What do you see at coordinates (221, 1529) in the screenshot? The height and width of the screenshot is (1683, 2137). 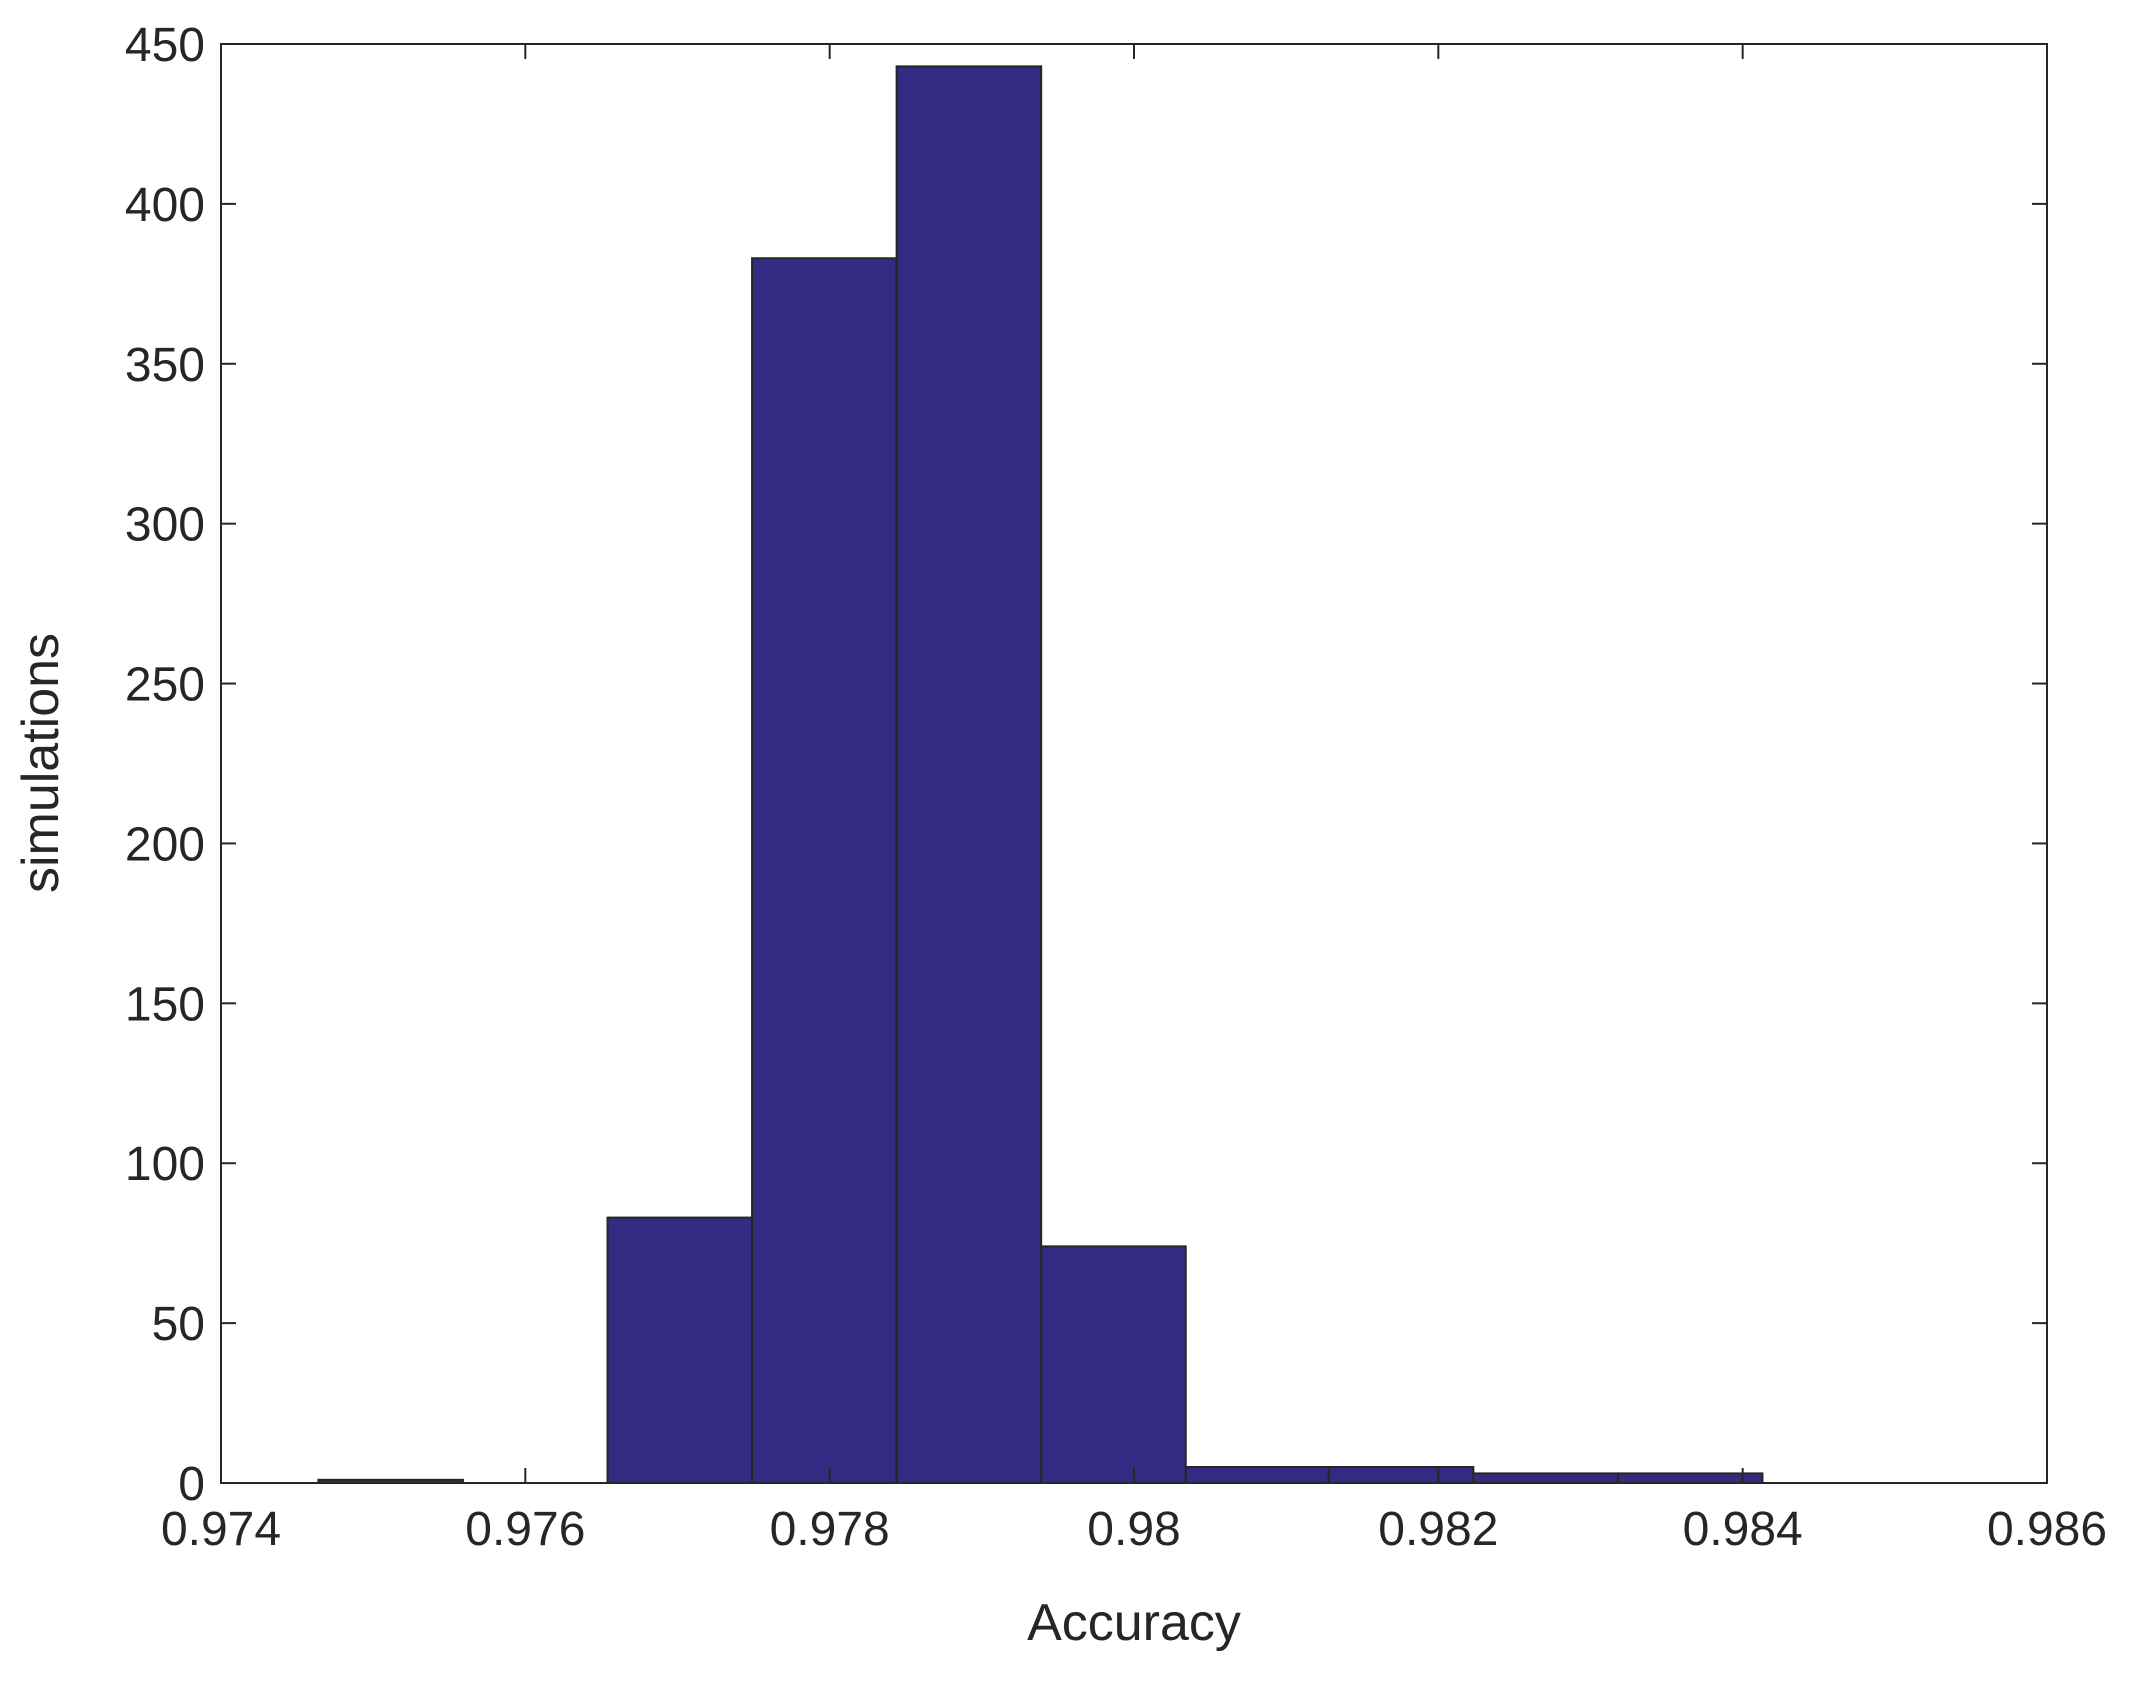 I see `x-tick-label: 0.974` at bounding box center [221, 1529].